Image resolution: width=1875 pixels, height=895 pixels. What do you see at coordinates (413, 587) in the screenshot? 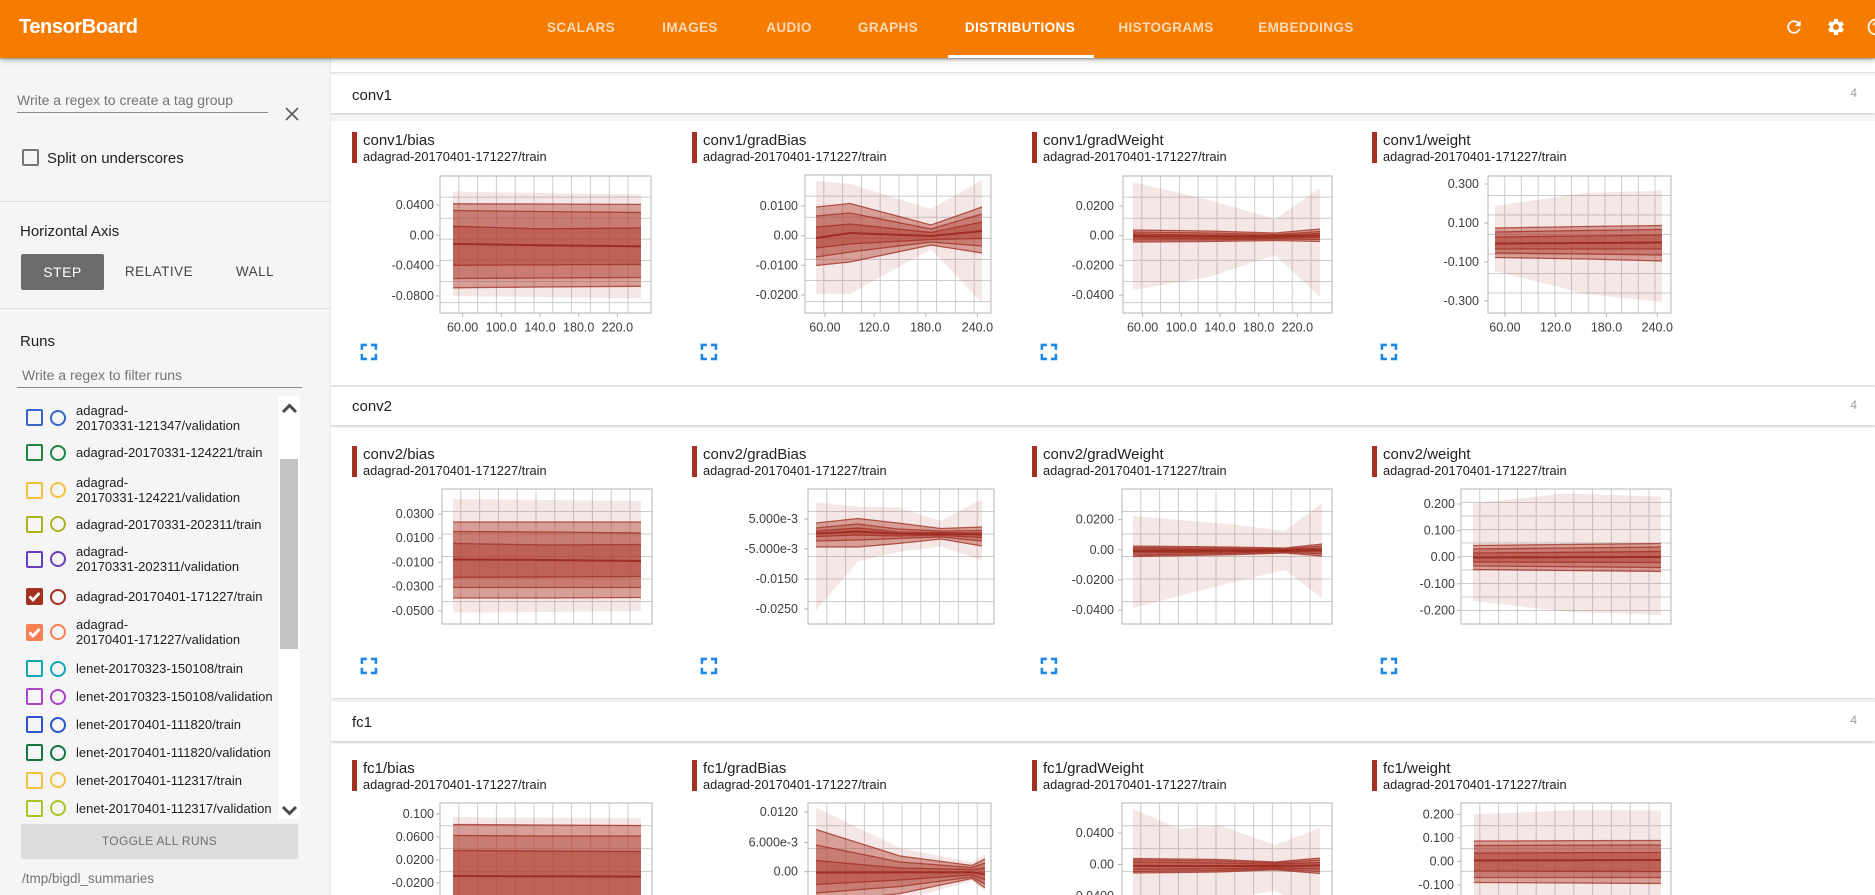
I see `svg-text: -0.0300` at bounding box center [413, 587].